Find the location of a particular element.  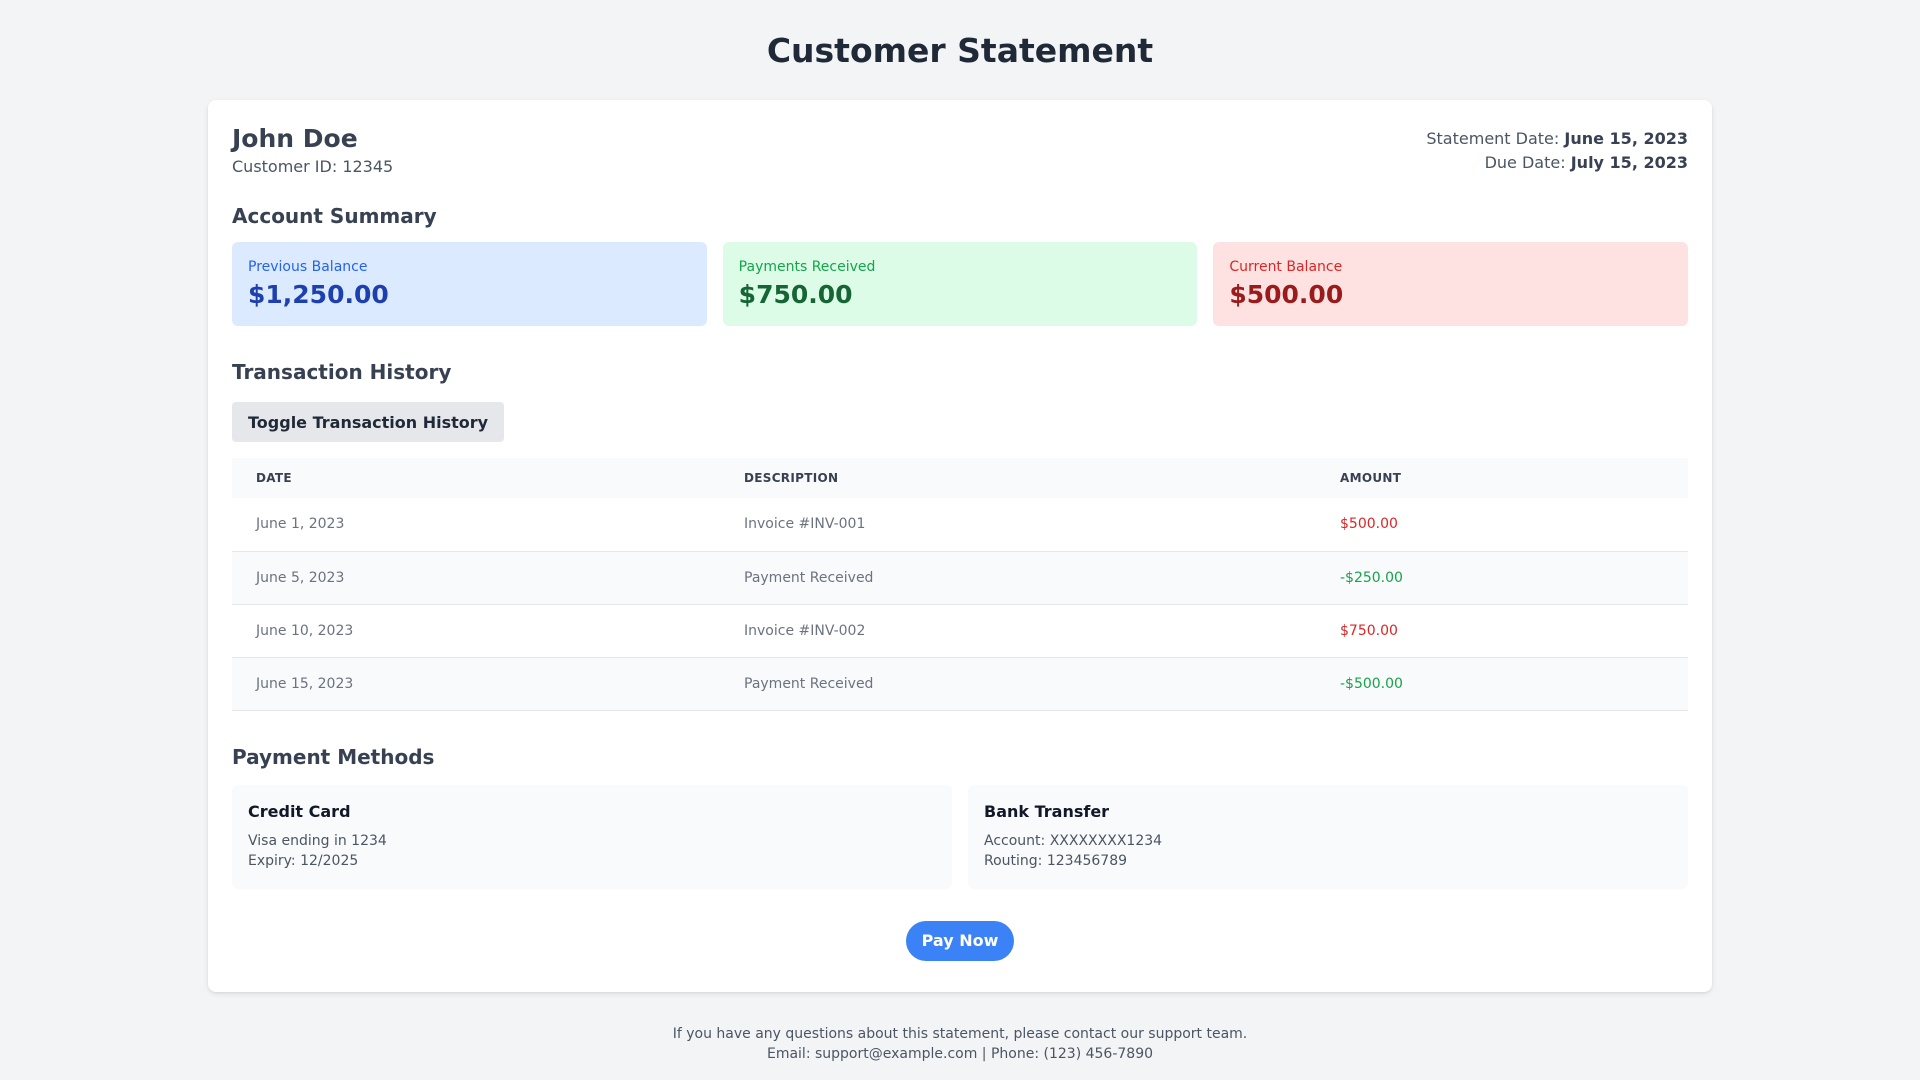

table-row: June 10, 2023 Invoice #INV-002 $750.00 is located at coordinates (960, 631).